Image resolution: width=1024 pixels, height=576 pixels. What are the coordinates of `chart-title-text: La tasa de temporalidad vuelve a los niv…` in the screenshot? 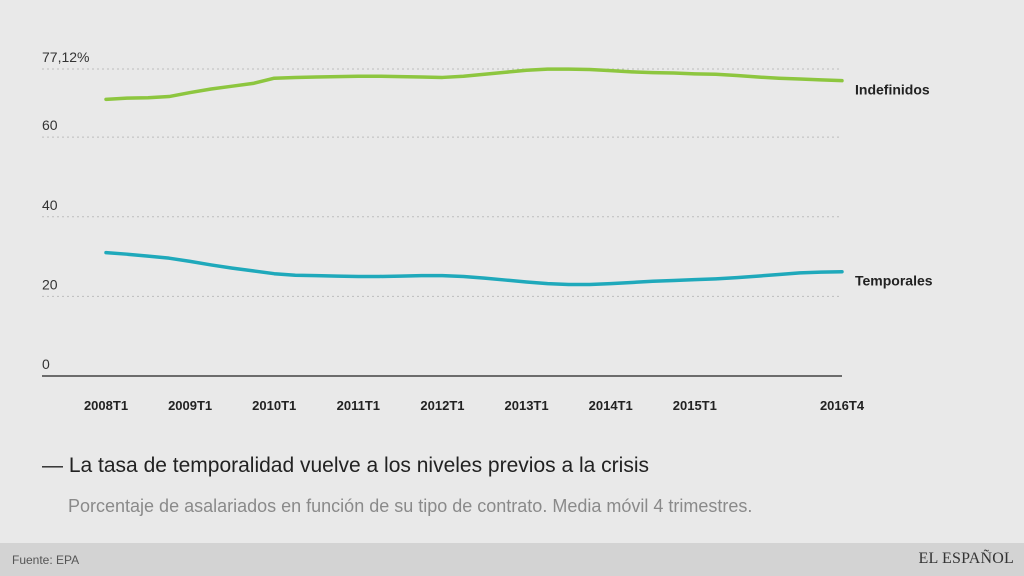 It's located at (358, 465).